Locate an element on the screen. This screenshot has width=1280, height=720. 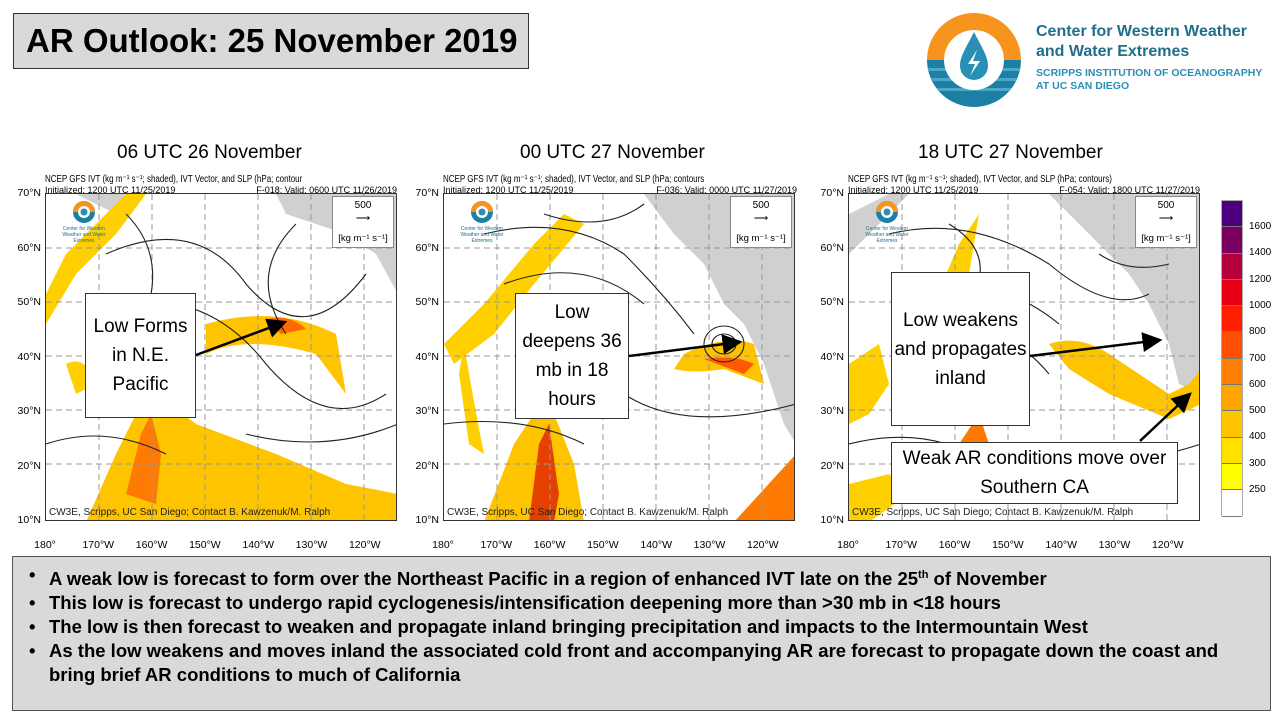
callout-low-deepens: Low deepens 36 mb in 18 hours is located at coordinates (572, 356).